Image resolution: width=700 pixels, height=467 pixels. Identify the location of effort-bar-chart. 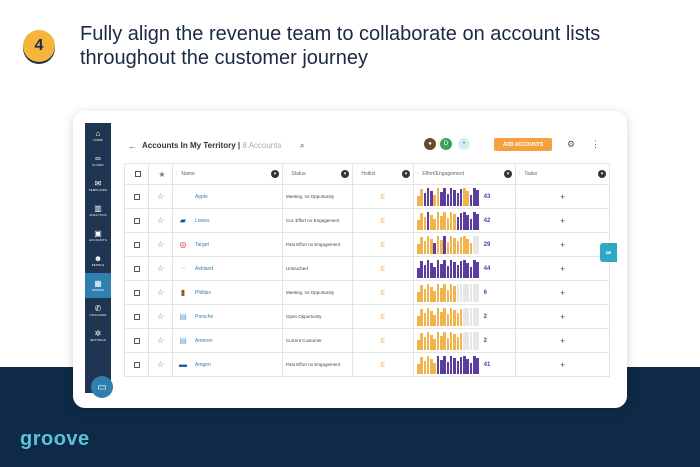
(448, 340).